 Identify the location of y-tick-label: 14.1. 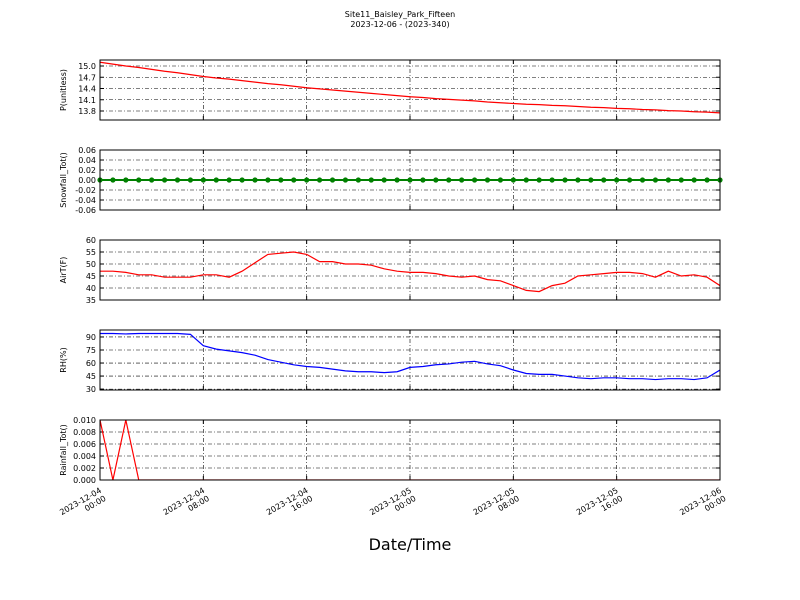
(87, 100).